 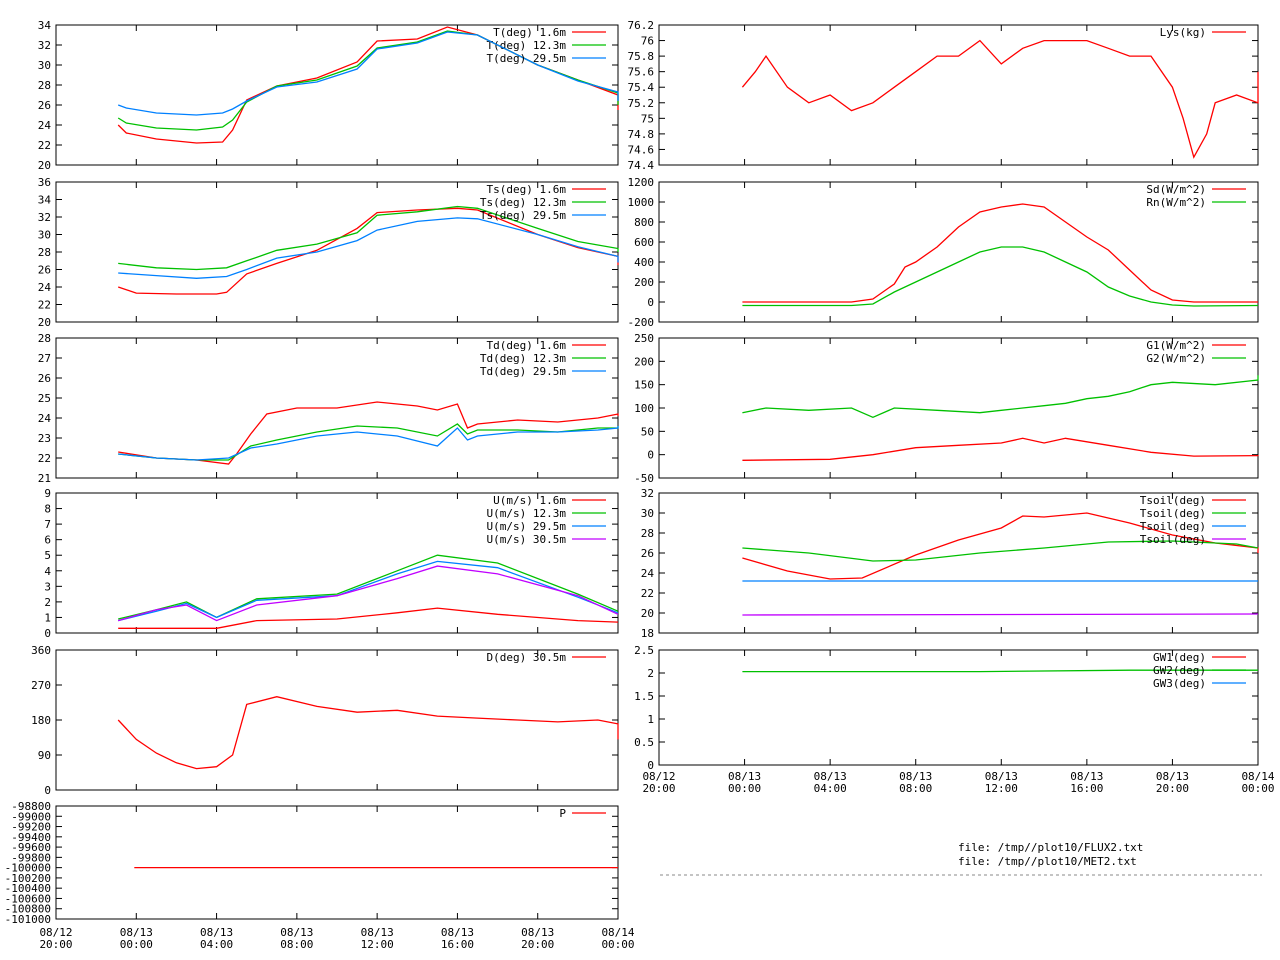 I want to click on y-tick-label: 21, so click(x=44, y=478).